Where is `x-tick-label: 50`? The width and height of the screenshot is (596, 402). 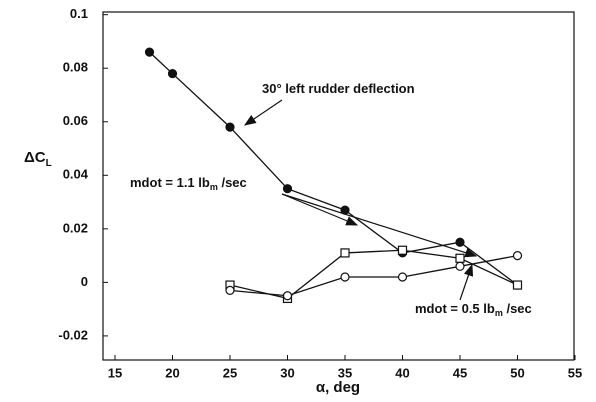
x-tick-label: 50 is located at coordinates (517, 372).